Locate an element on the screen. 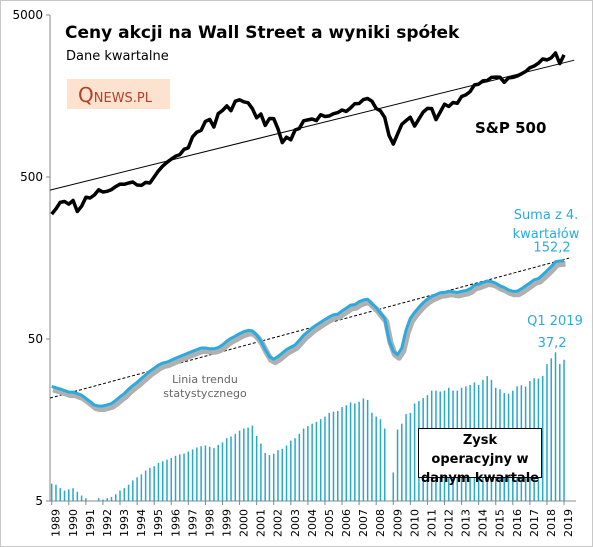 Image resolution: width=593 pixels, height=547 pixels. x-tick-label: 1995 is located at coordinates (158, 523).